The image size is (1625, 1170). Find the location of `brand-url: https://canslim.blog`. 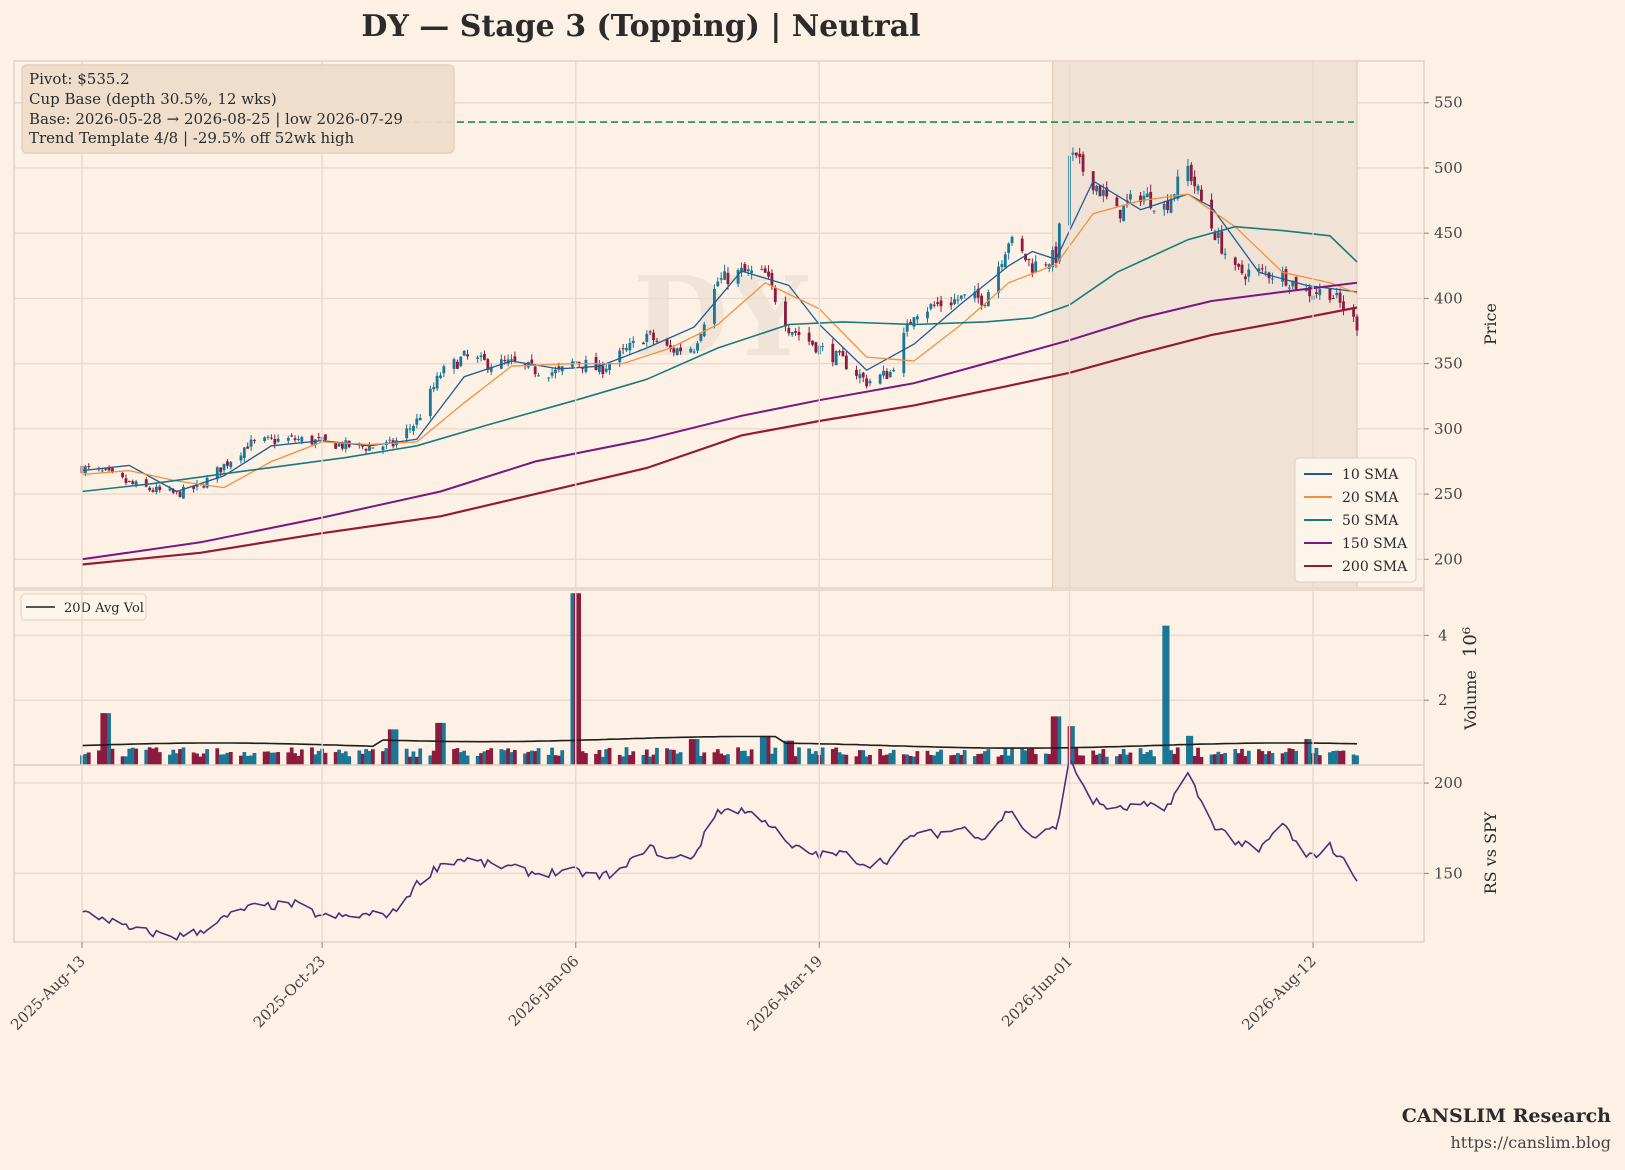

brand-url: https://canslim.blog is located at coordinates (1530, 1142).